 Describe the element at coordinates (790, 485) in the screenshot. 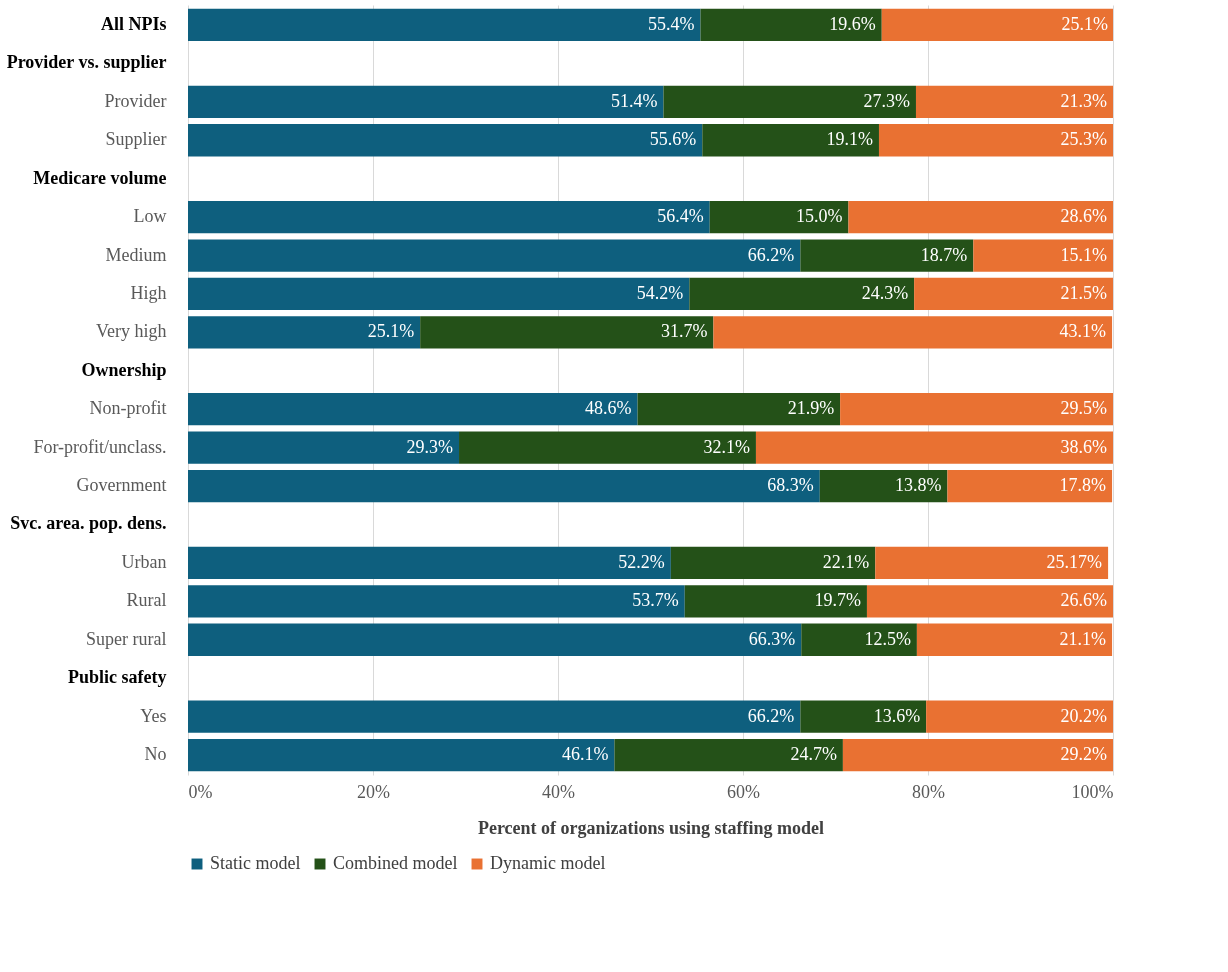

I see `data-label: 68.3%` at that location.